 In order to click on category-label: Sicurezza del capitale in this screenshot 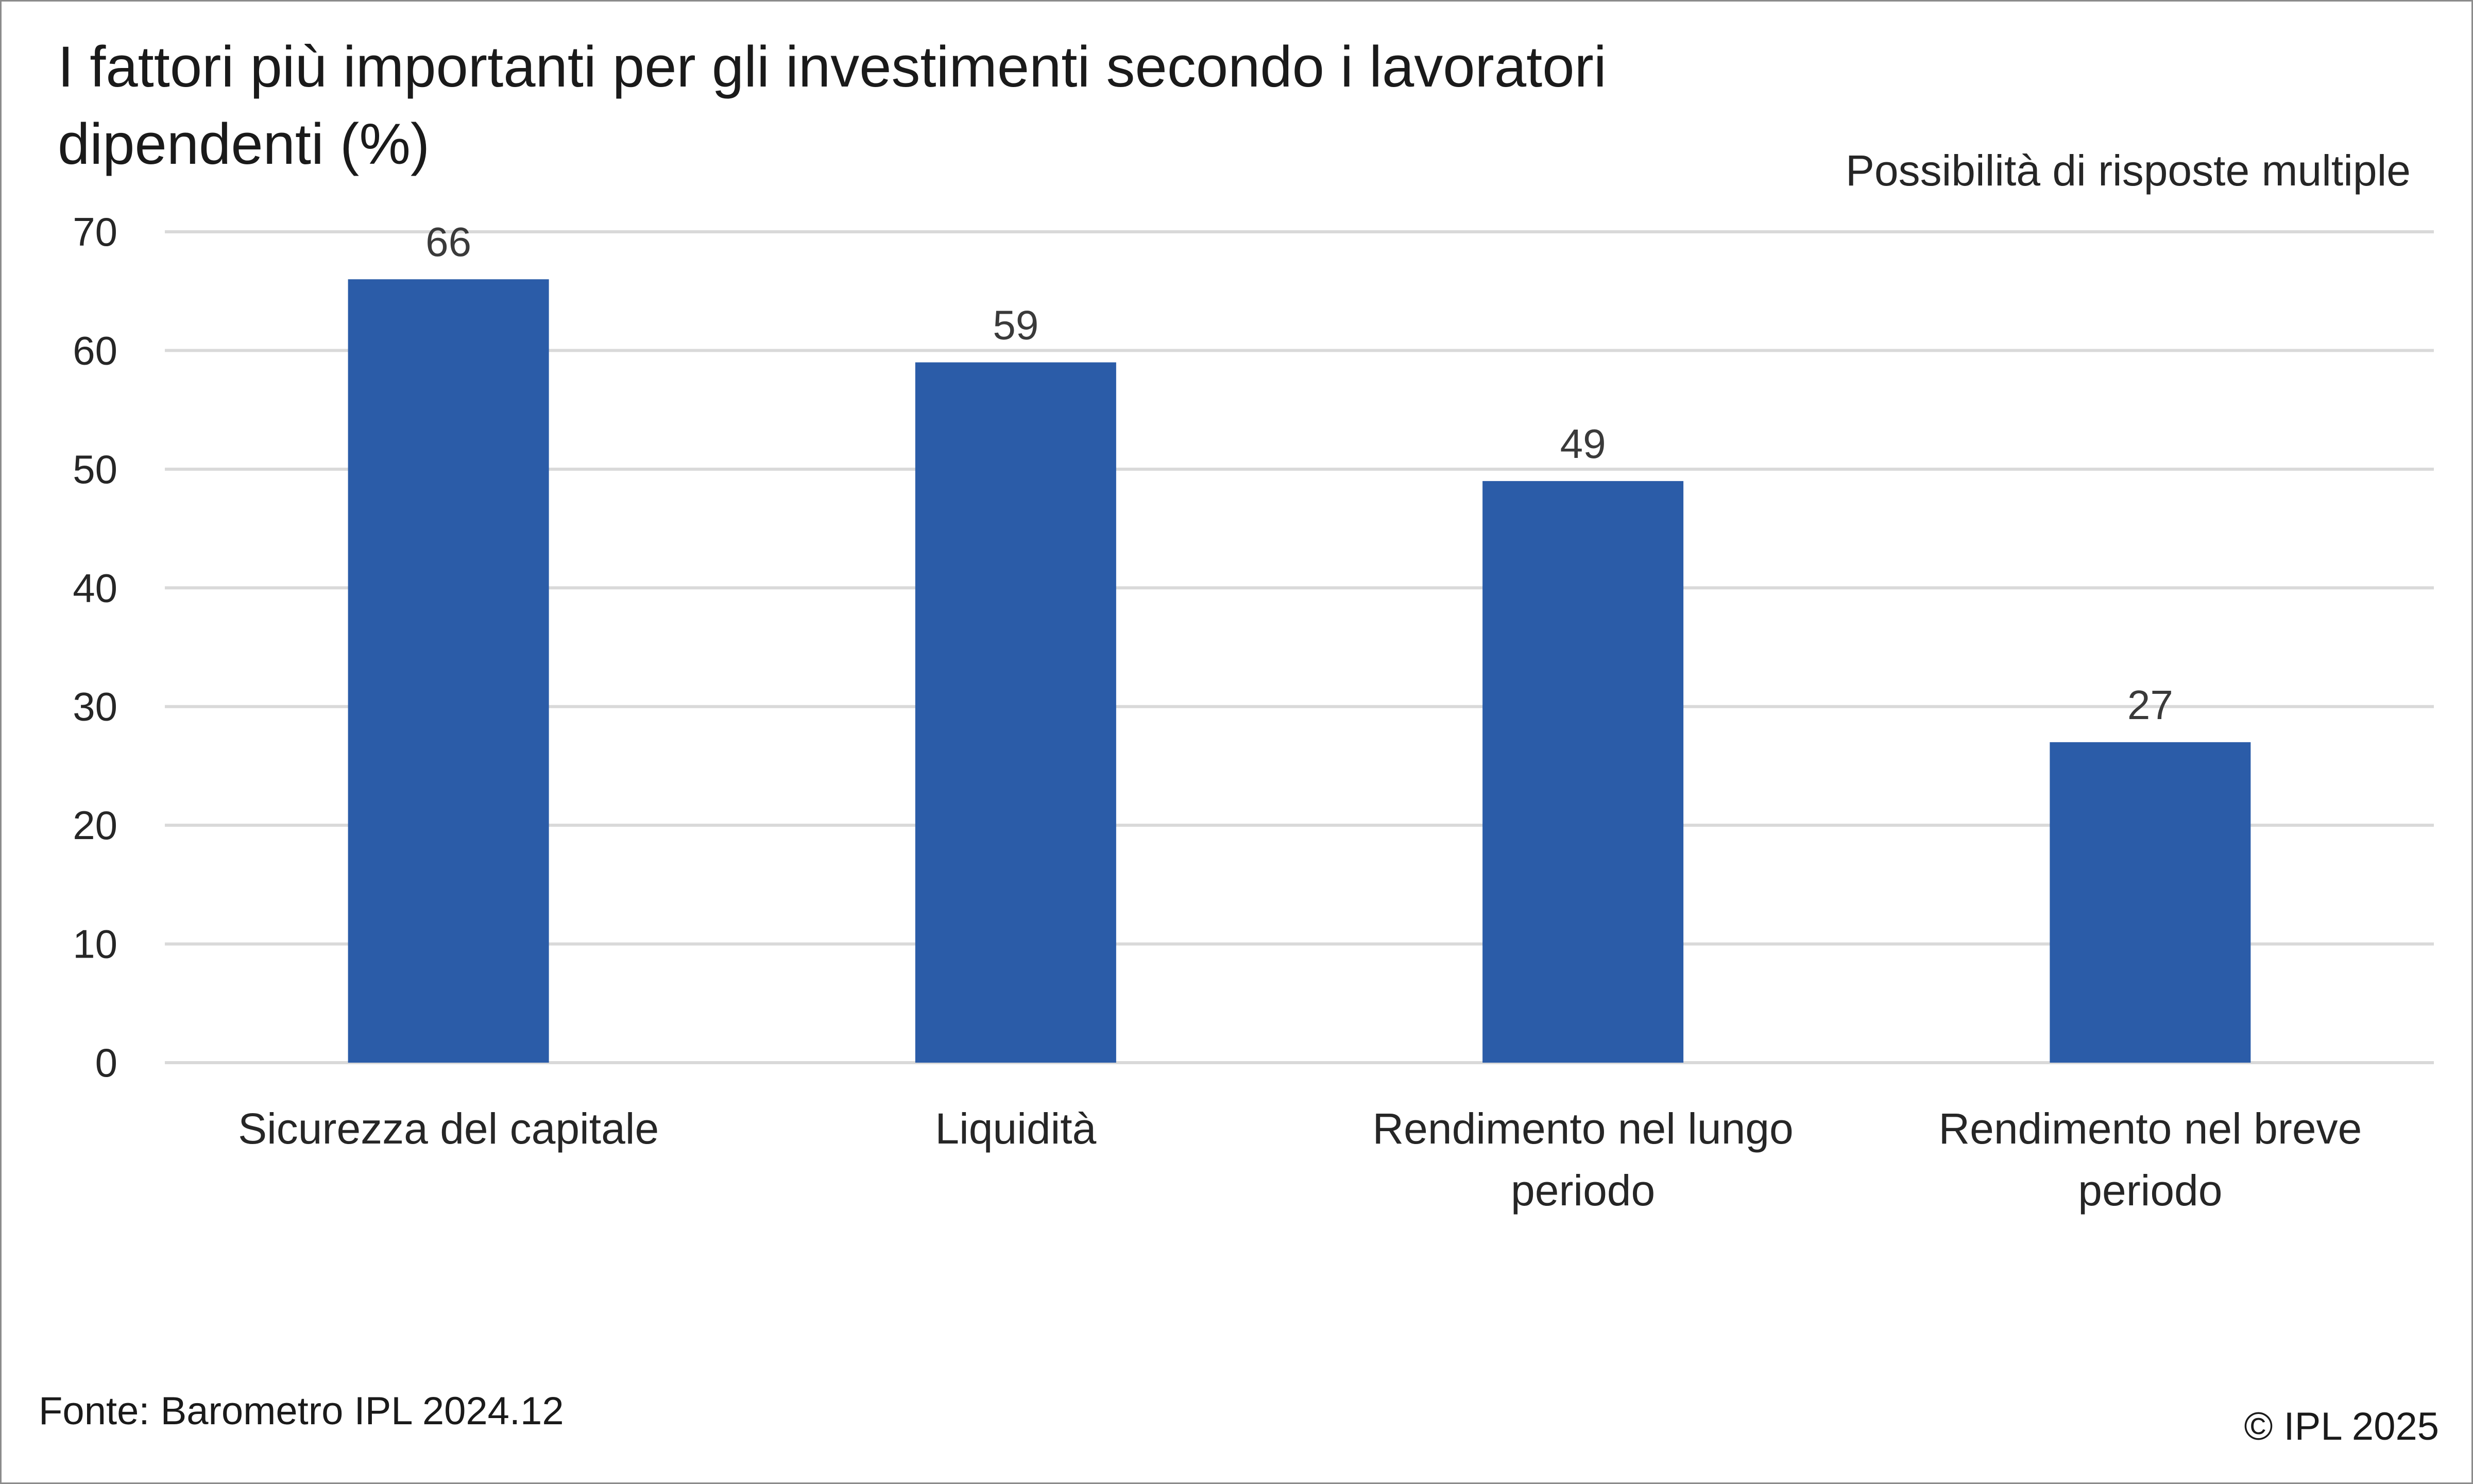, I will do `click(449, 1128)`.